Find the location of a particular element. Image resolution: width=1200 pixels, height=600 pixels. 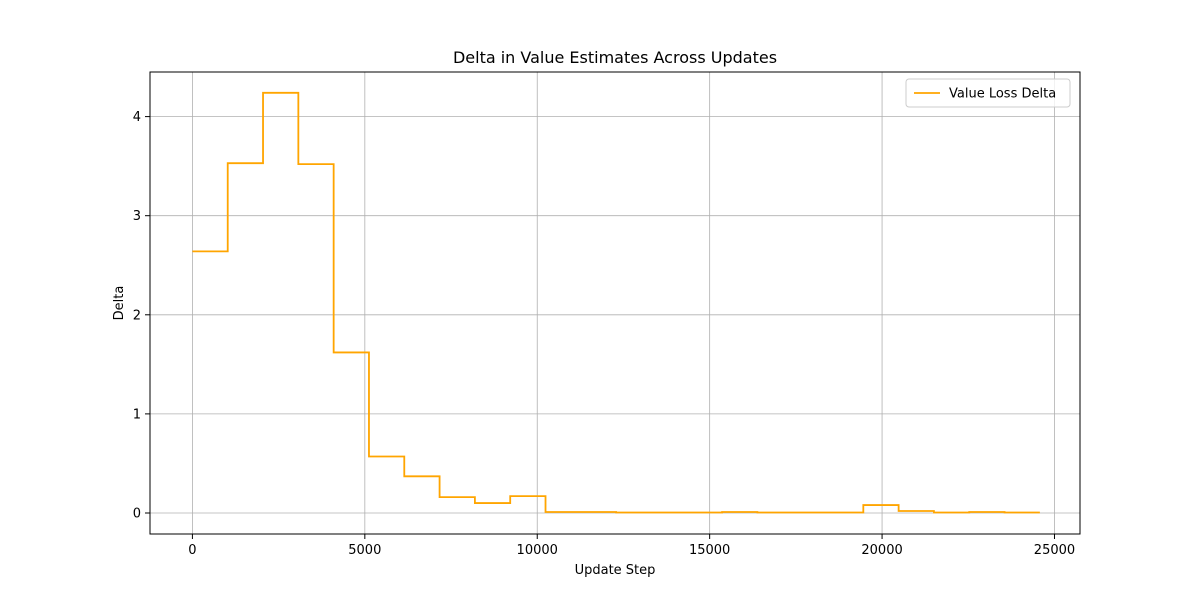

x-tick-label: 20000 is located at coordinates (881, 550).